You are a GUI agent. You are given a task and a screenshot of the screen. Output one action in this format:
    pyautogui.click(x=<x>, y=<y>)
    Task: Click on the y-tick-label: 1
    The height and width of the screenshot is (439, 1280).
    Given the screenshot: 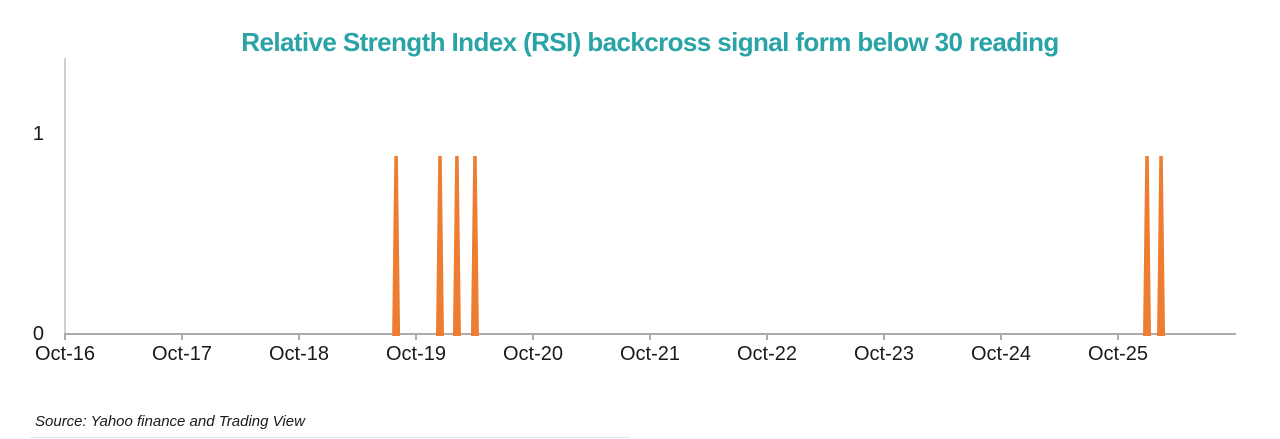 What is the action you would take?
    pyautogui.click(x=38, y=134)
    